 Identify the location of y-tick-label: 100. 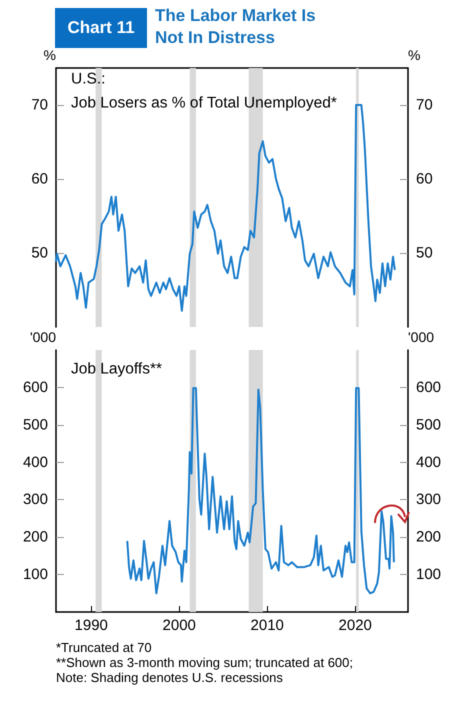
(35, 575).